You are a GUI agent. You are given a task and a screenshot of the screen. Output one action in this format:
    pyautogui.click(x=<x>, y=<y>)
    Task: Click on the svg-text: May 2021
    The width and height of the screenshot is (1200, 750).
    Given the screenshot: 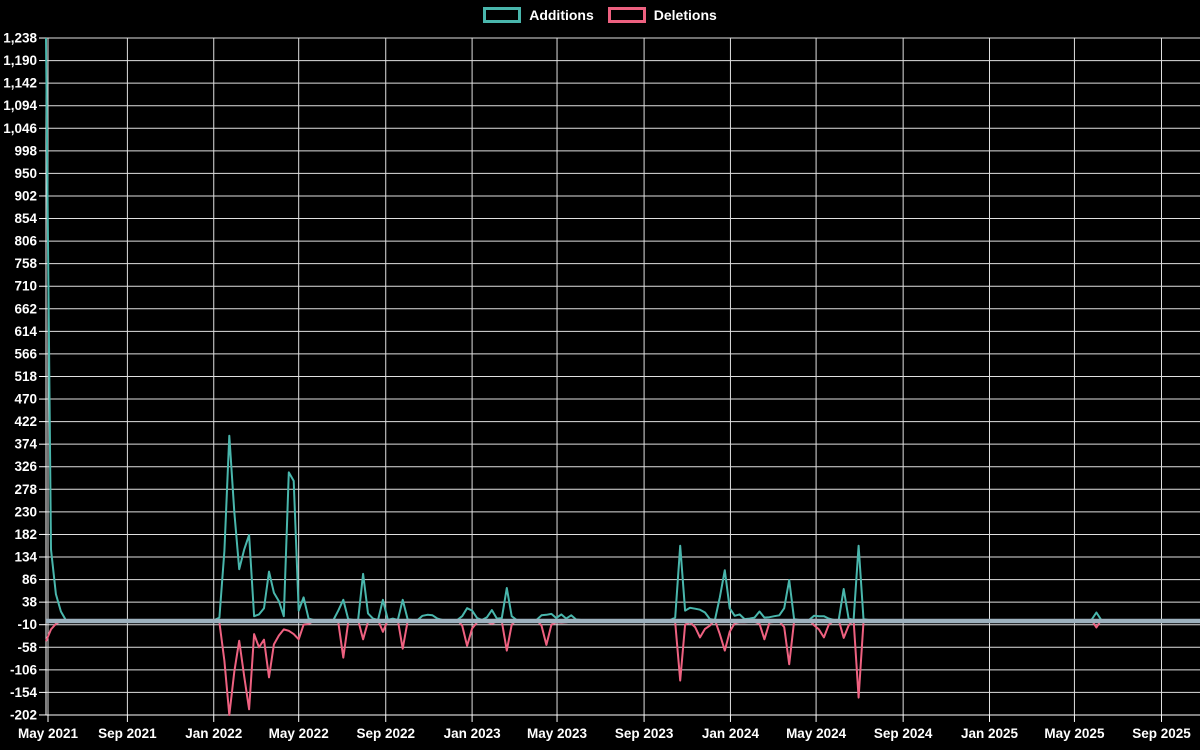 What is the action you would take?
    pyautogui.click(x=48, y=733)
    